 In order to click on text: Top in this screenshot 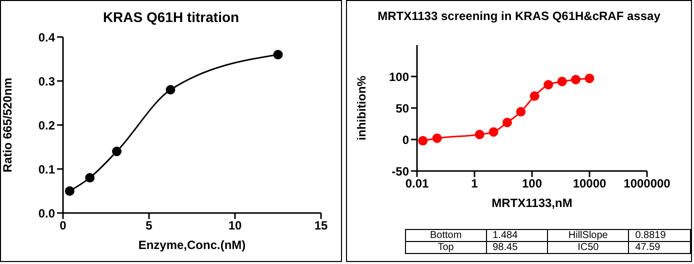, I will do `click(446, 248)`.